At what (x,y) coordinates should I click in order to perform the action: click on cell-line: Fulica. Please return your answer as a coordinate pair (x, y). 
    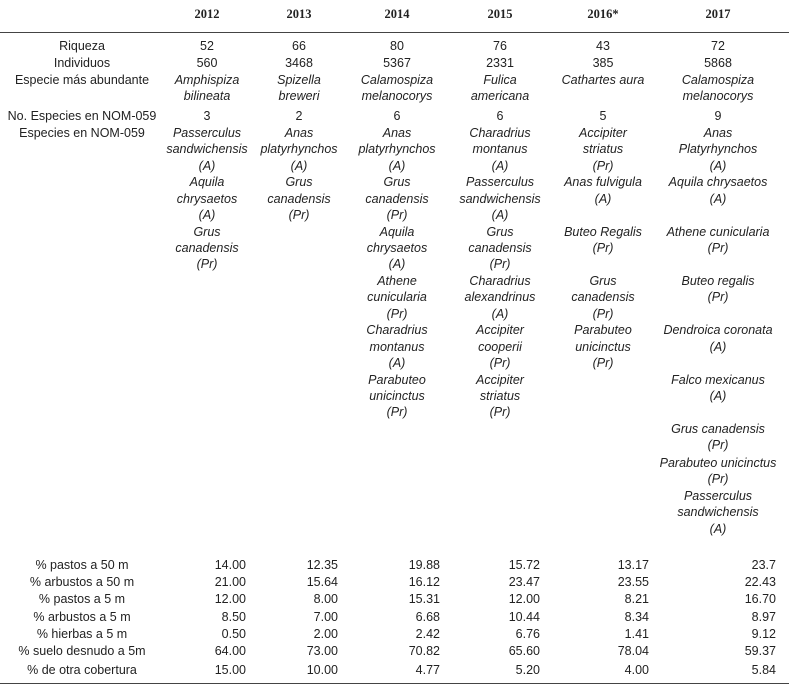
    Looking at the image, I should click on (500, 80).